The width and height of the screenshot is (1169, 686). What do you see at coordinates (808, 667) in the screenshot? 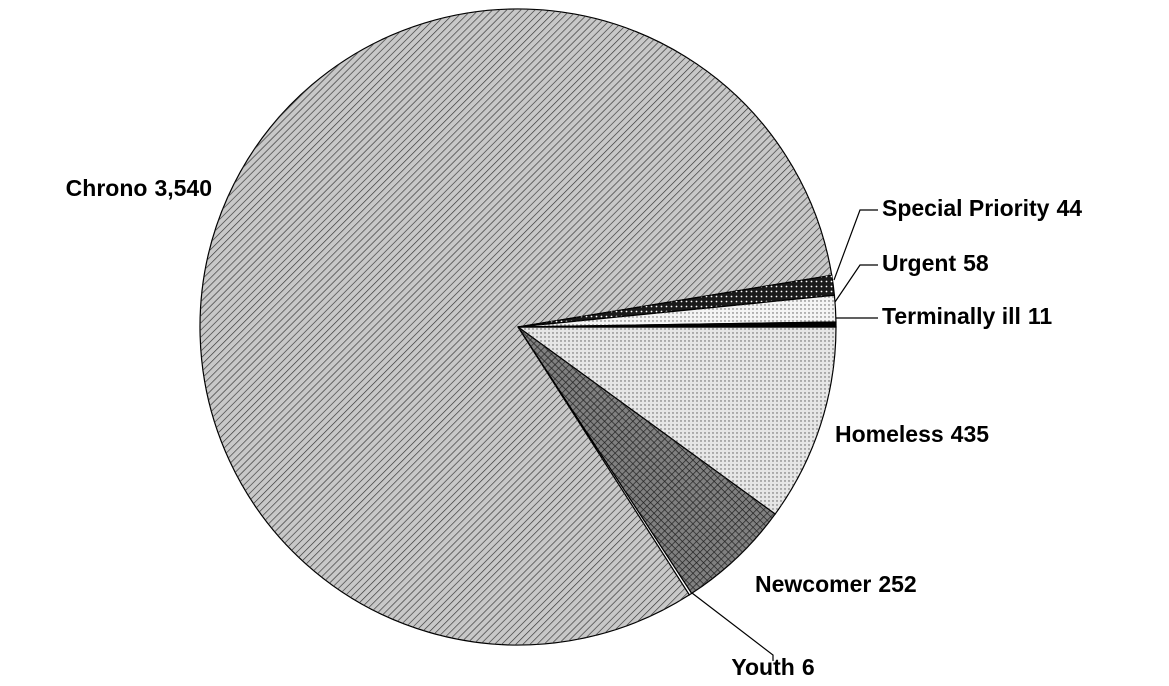
I see `slice-value: 6` at bounding box center [808, 667].